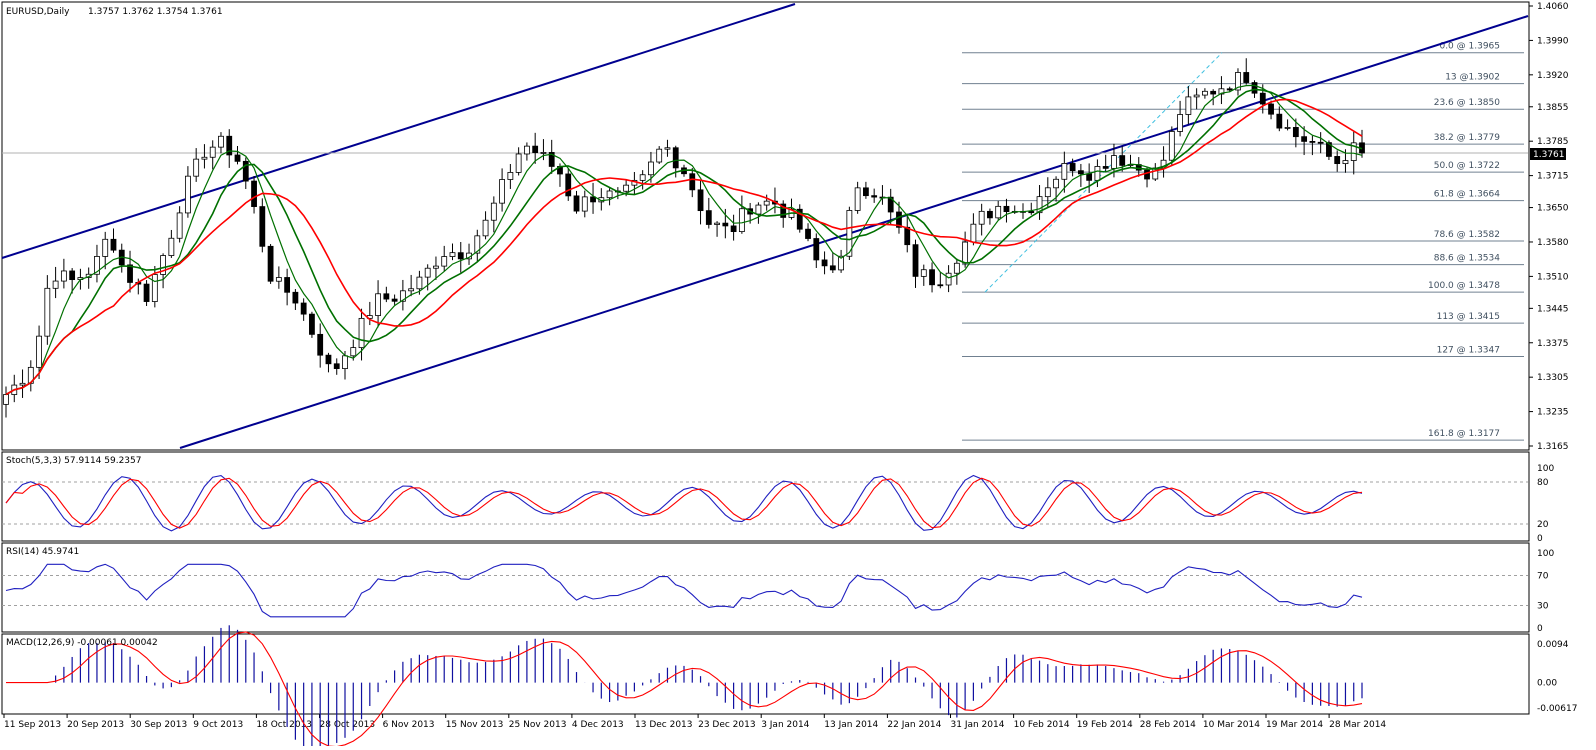  I want to click on date-tick-label: 10 Mar 2014, so click(1231, 725).